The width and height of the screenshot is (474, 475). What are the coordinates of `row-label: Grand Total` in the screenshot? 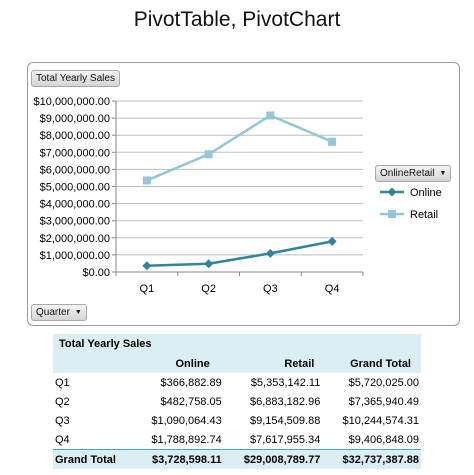 It's located at (93, 459).